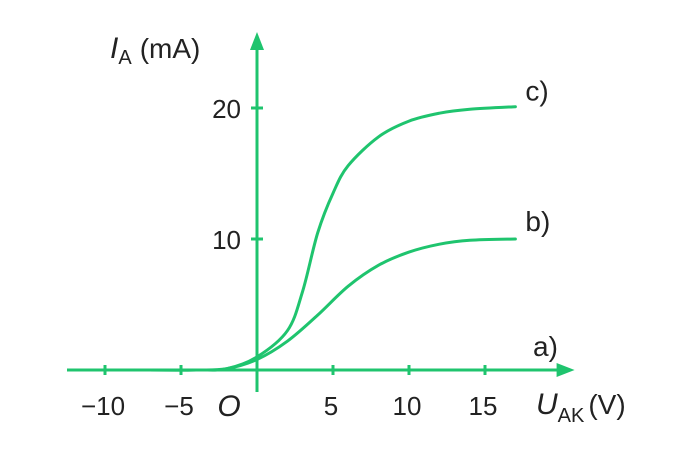 The width and height of the screenshot is (695, 463). I want to click on curve-label-c: c), so click(536, 91).